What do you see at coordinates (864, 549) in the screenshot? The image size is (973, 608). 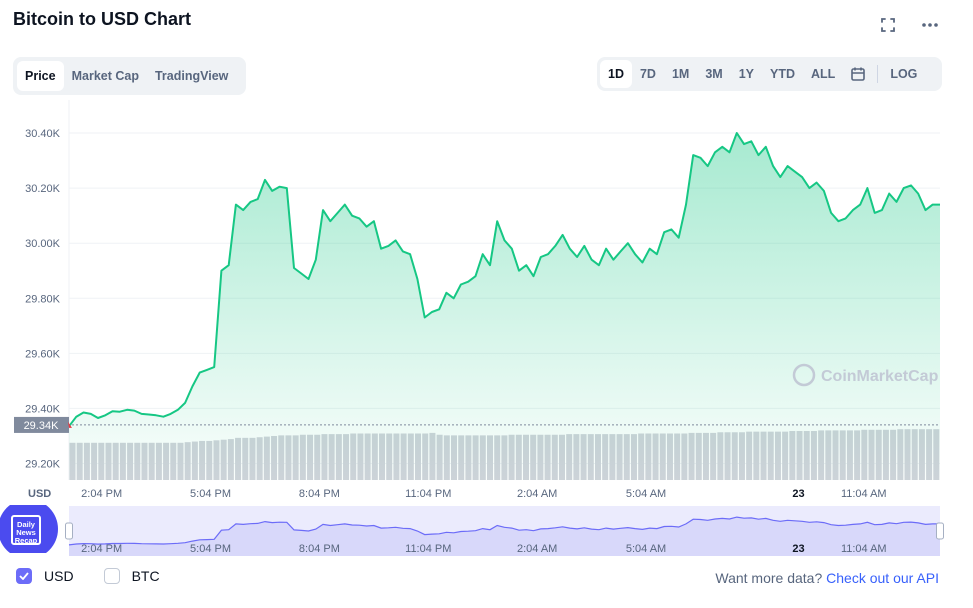 I see `navigator-tick-label: 11:04 AM` at bounding box center [864, 549].